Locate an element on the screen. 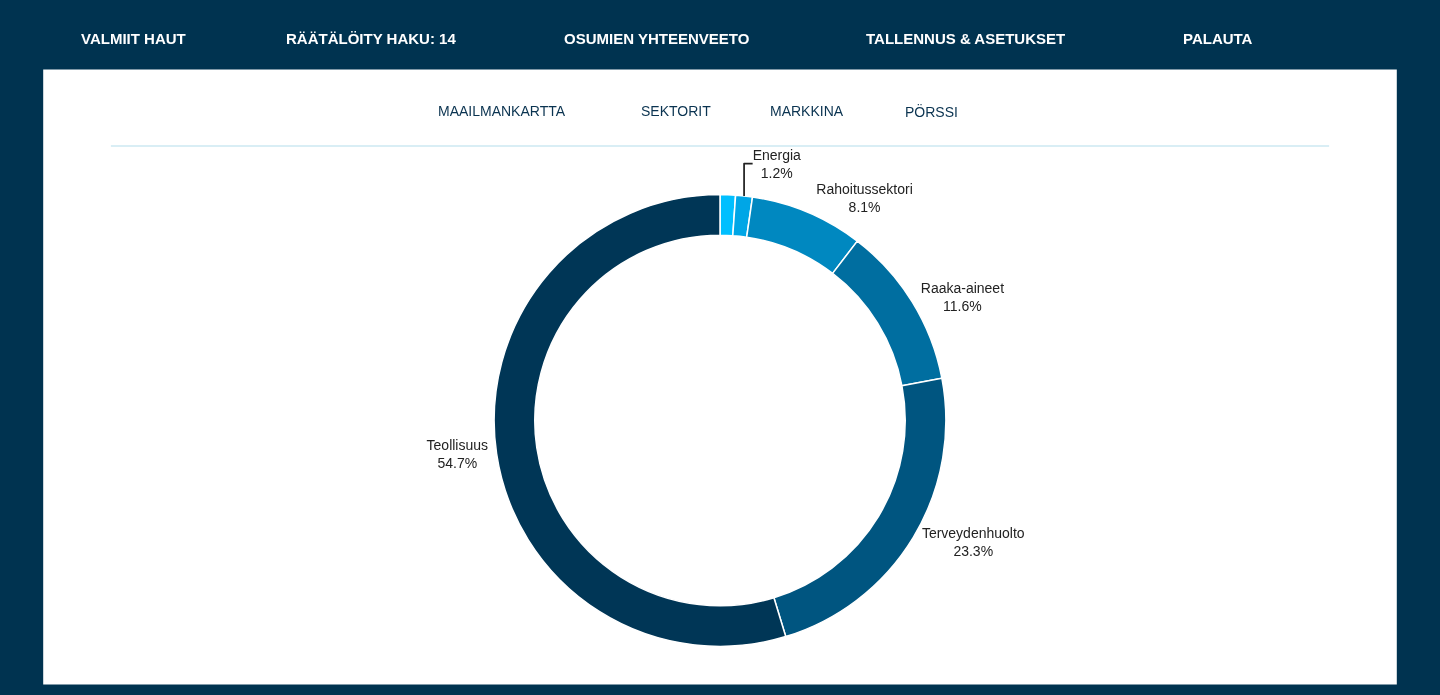  data-label: 11.6% is located at coordinates (962, 306).